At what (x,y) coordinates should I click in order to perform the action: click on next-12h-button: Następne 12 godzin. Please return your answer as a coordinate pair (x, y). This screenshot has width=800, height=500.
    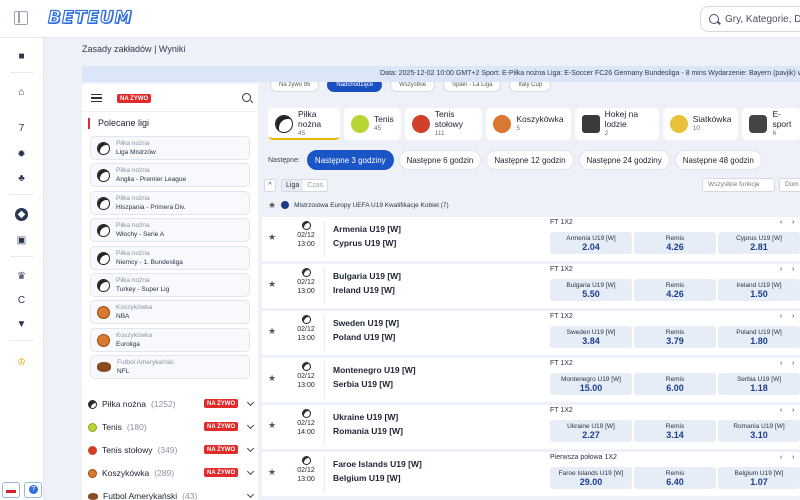
    Looking at the image, I should click on (530, 160).